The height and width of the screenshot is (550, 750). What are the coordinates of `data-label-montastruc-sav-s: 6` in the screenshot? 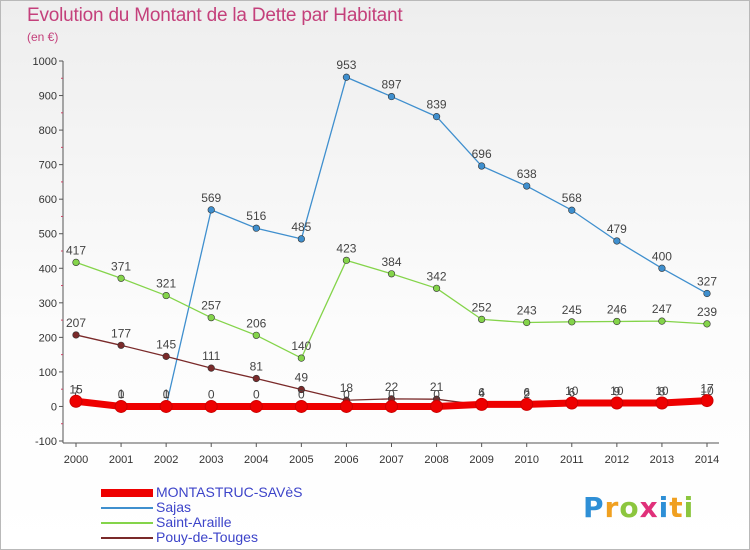 It's located at (481, 392).